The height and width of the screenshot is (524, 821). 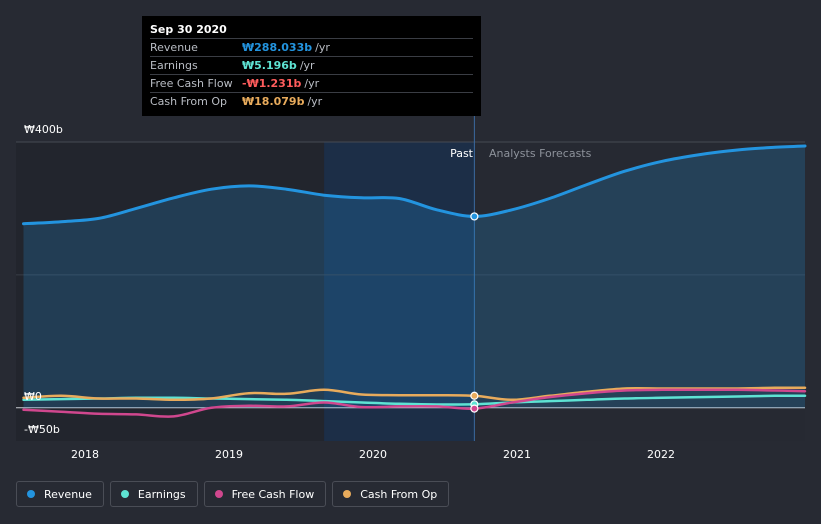 I want to click on series-line-free-cash-flow, so click(x=414, y=403).